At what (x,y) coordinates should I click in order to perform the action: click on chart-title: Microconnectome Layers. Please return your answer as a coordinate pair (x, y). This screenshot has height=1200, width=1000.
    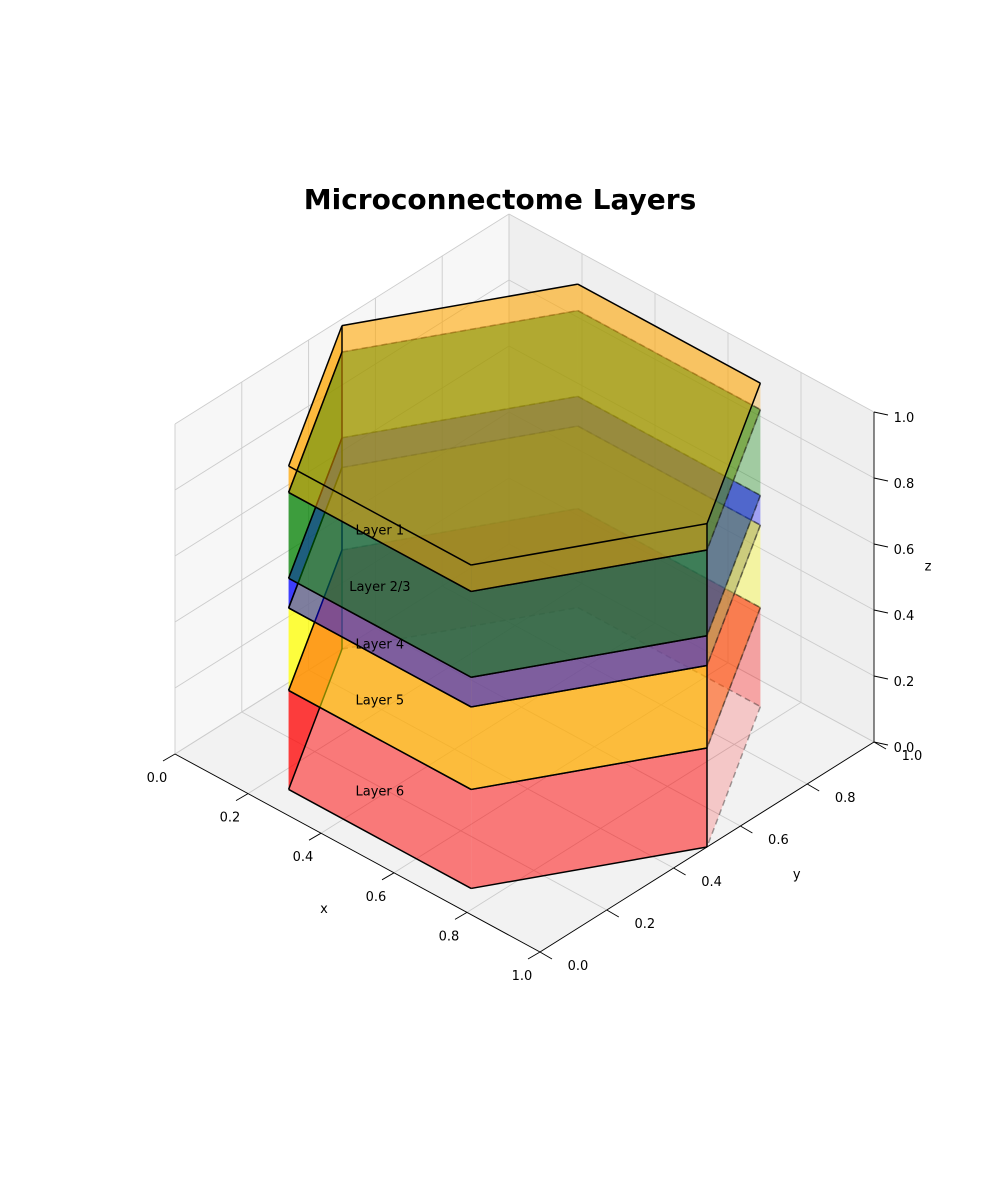
    Looking at the image, I should click on (500, 199).